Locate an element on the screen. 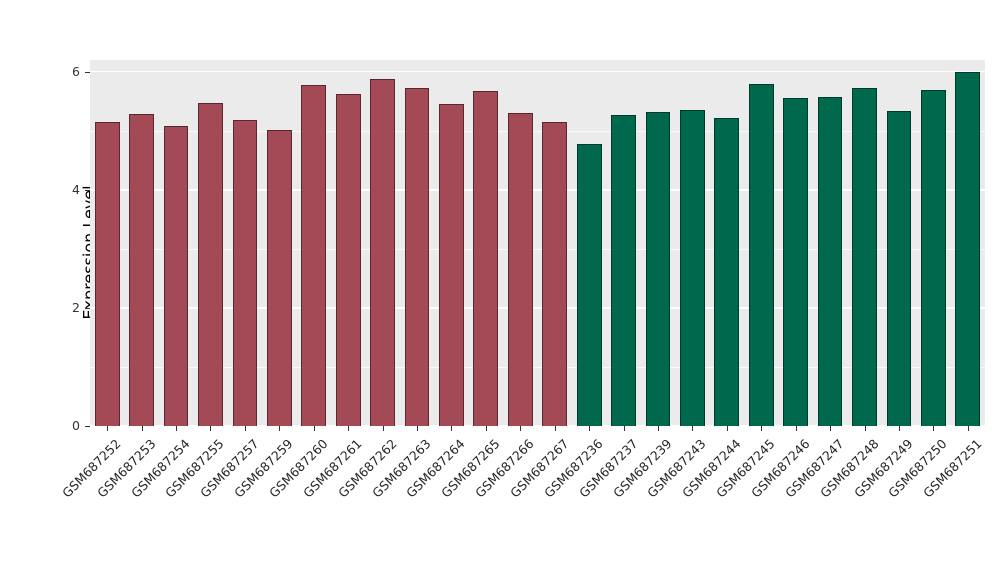 The image size is (1000, 580). bar-GSM687261 is located at coordinates (348, 260).